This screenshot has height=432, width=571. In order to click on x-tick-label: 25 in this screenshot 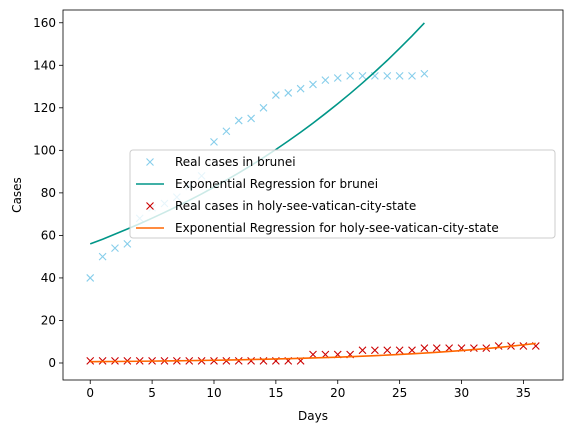, I will do `click(399, 393)`.